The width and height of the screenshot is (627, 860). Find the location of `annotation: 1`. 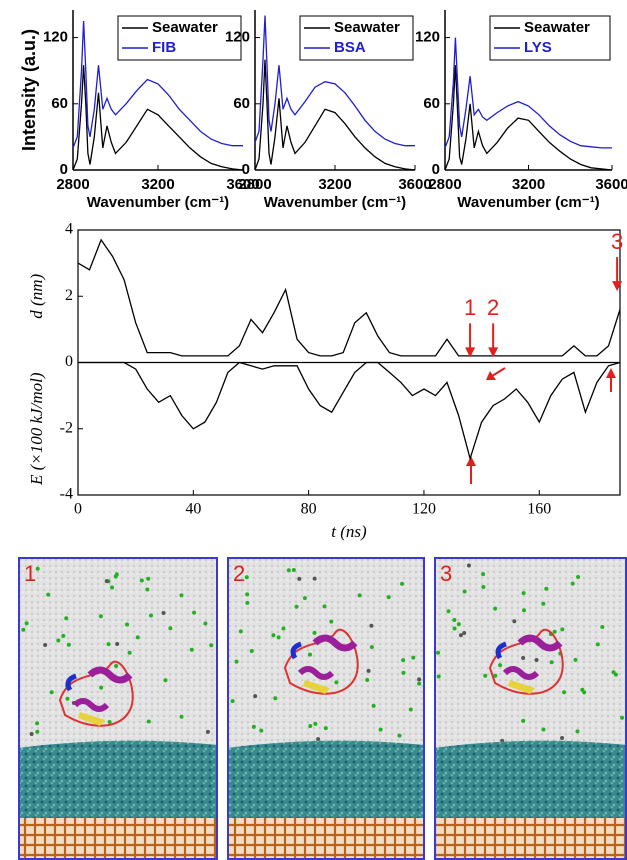

annotation: 1 is located at coordinates (470, 307).